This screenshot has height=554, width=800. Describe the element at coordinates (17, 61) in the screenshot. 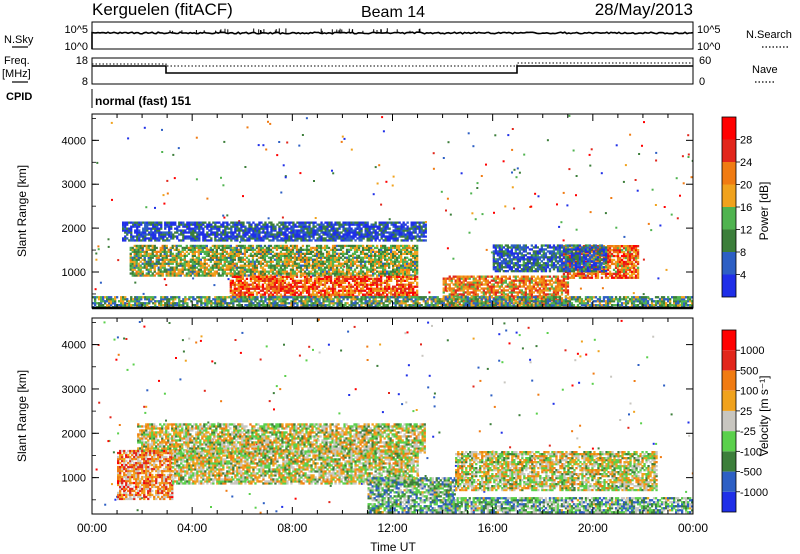

I see `freq-label: Freq.` at that location.